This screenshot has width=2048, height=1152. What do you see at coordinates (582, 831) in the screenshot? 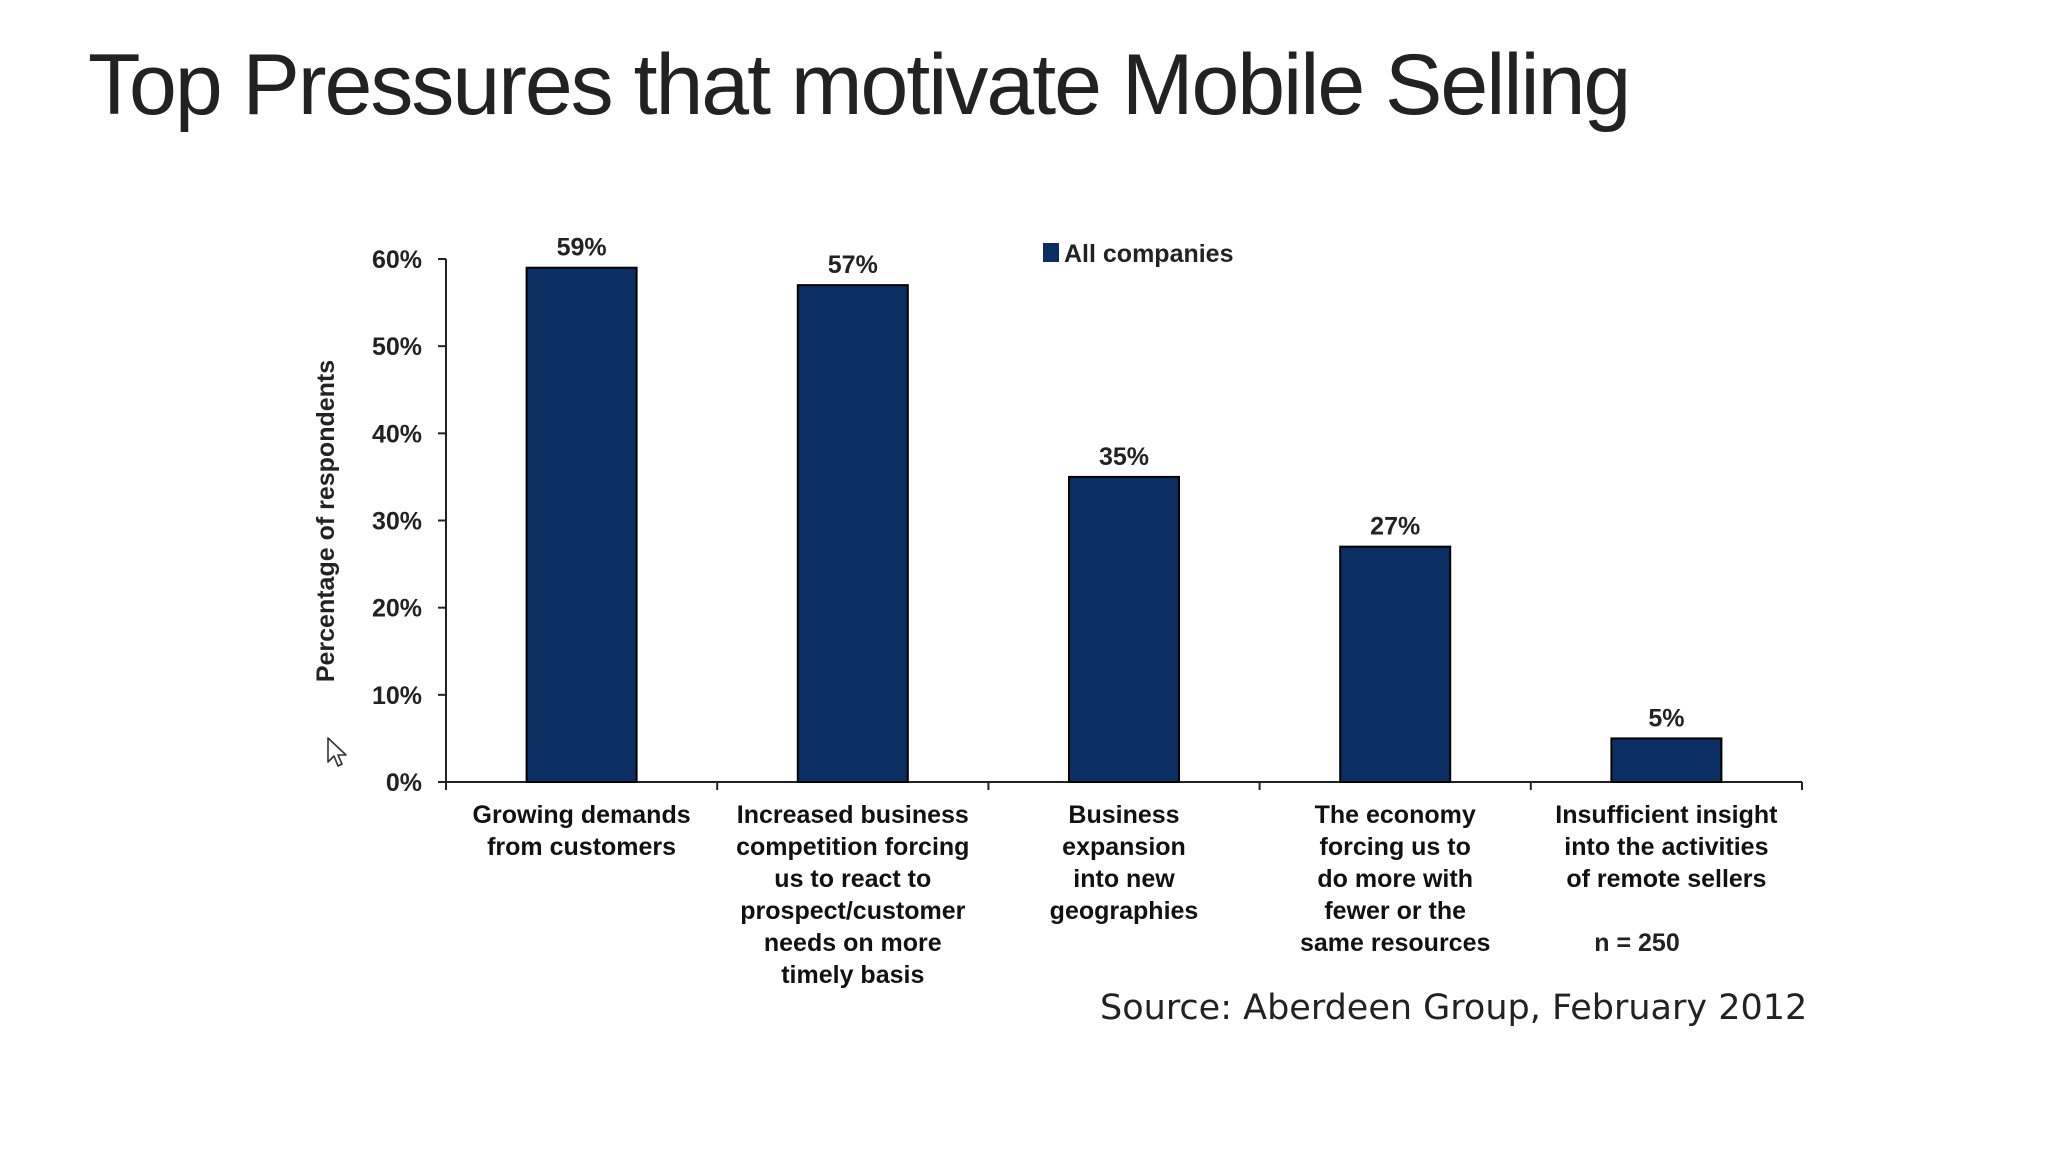
I see `x-category-label: Growing demands from customers` at bounding box center [582, 831].